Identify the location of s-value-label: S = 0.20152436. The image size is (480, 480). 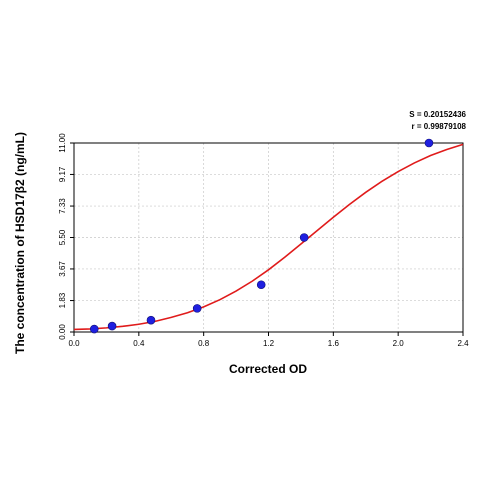
(437, 114).